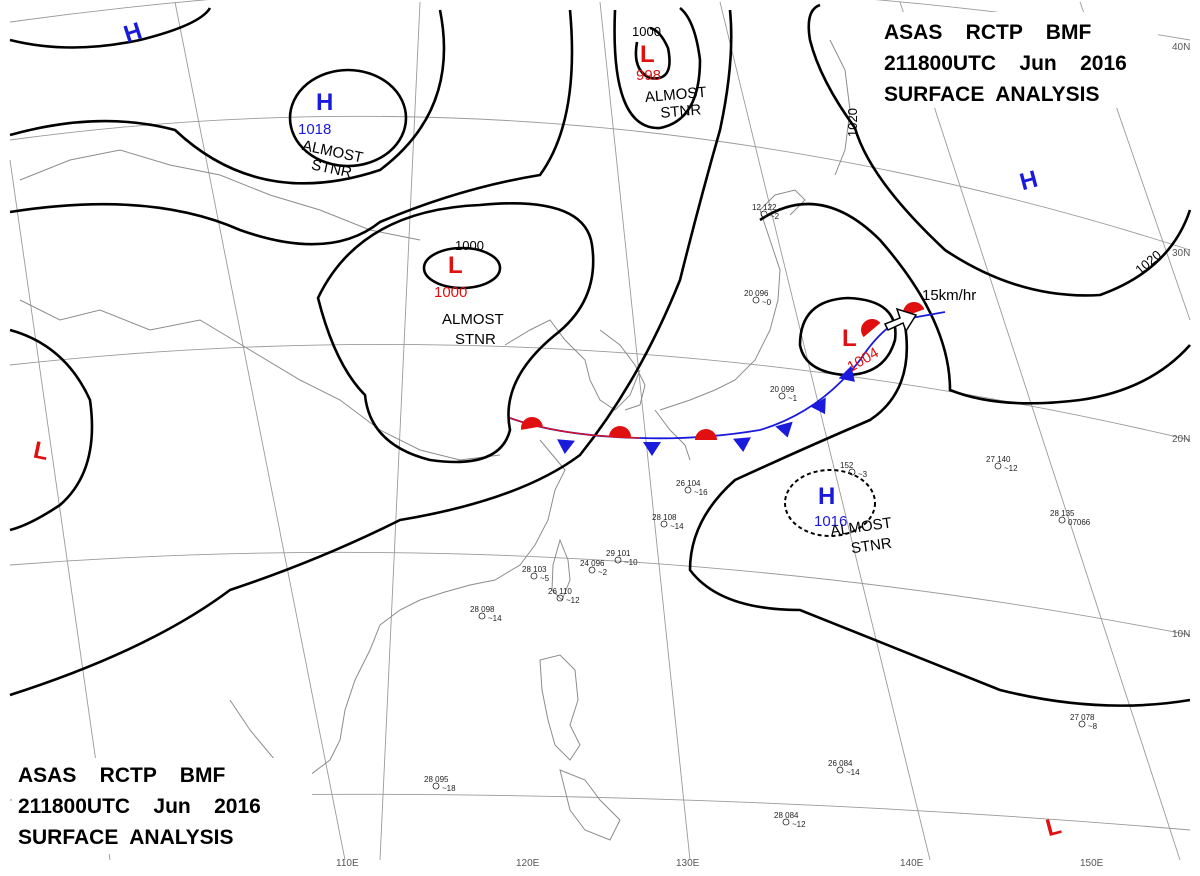 This screenshot has height=876, width=1200. What do you see at coordinates (260, 380) in the screenshot?
I see `mainland-interior` at bounding box center [260, 380].